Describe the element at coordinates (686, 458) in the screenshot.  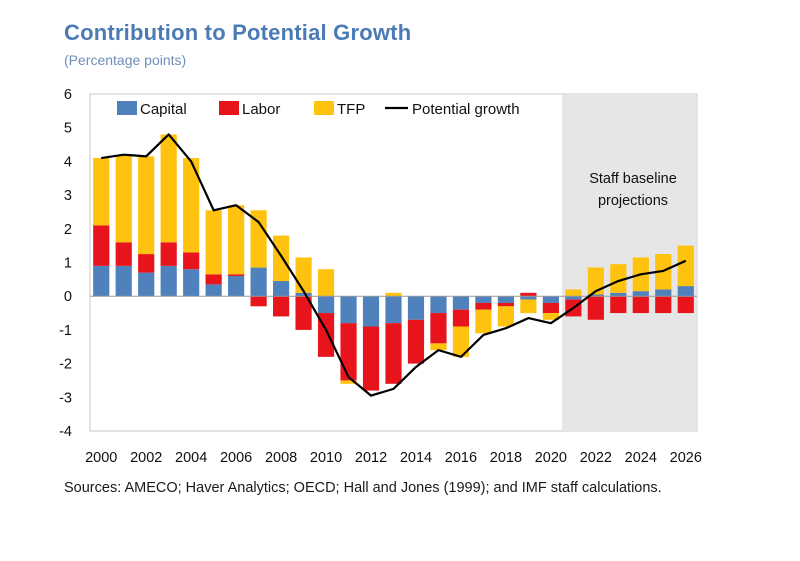
I see `x-tick-label: 2026` at that location.